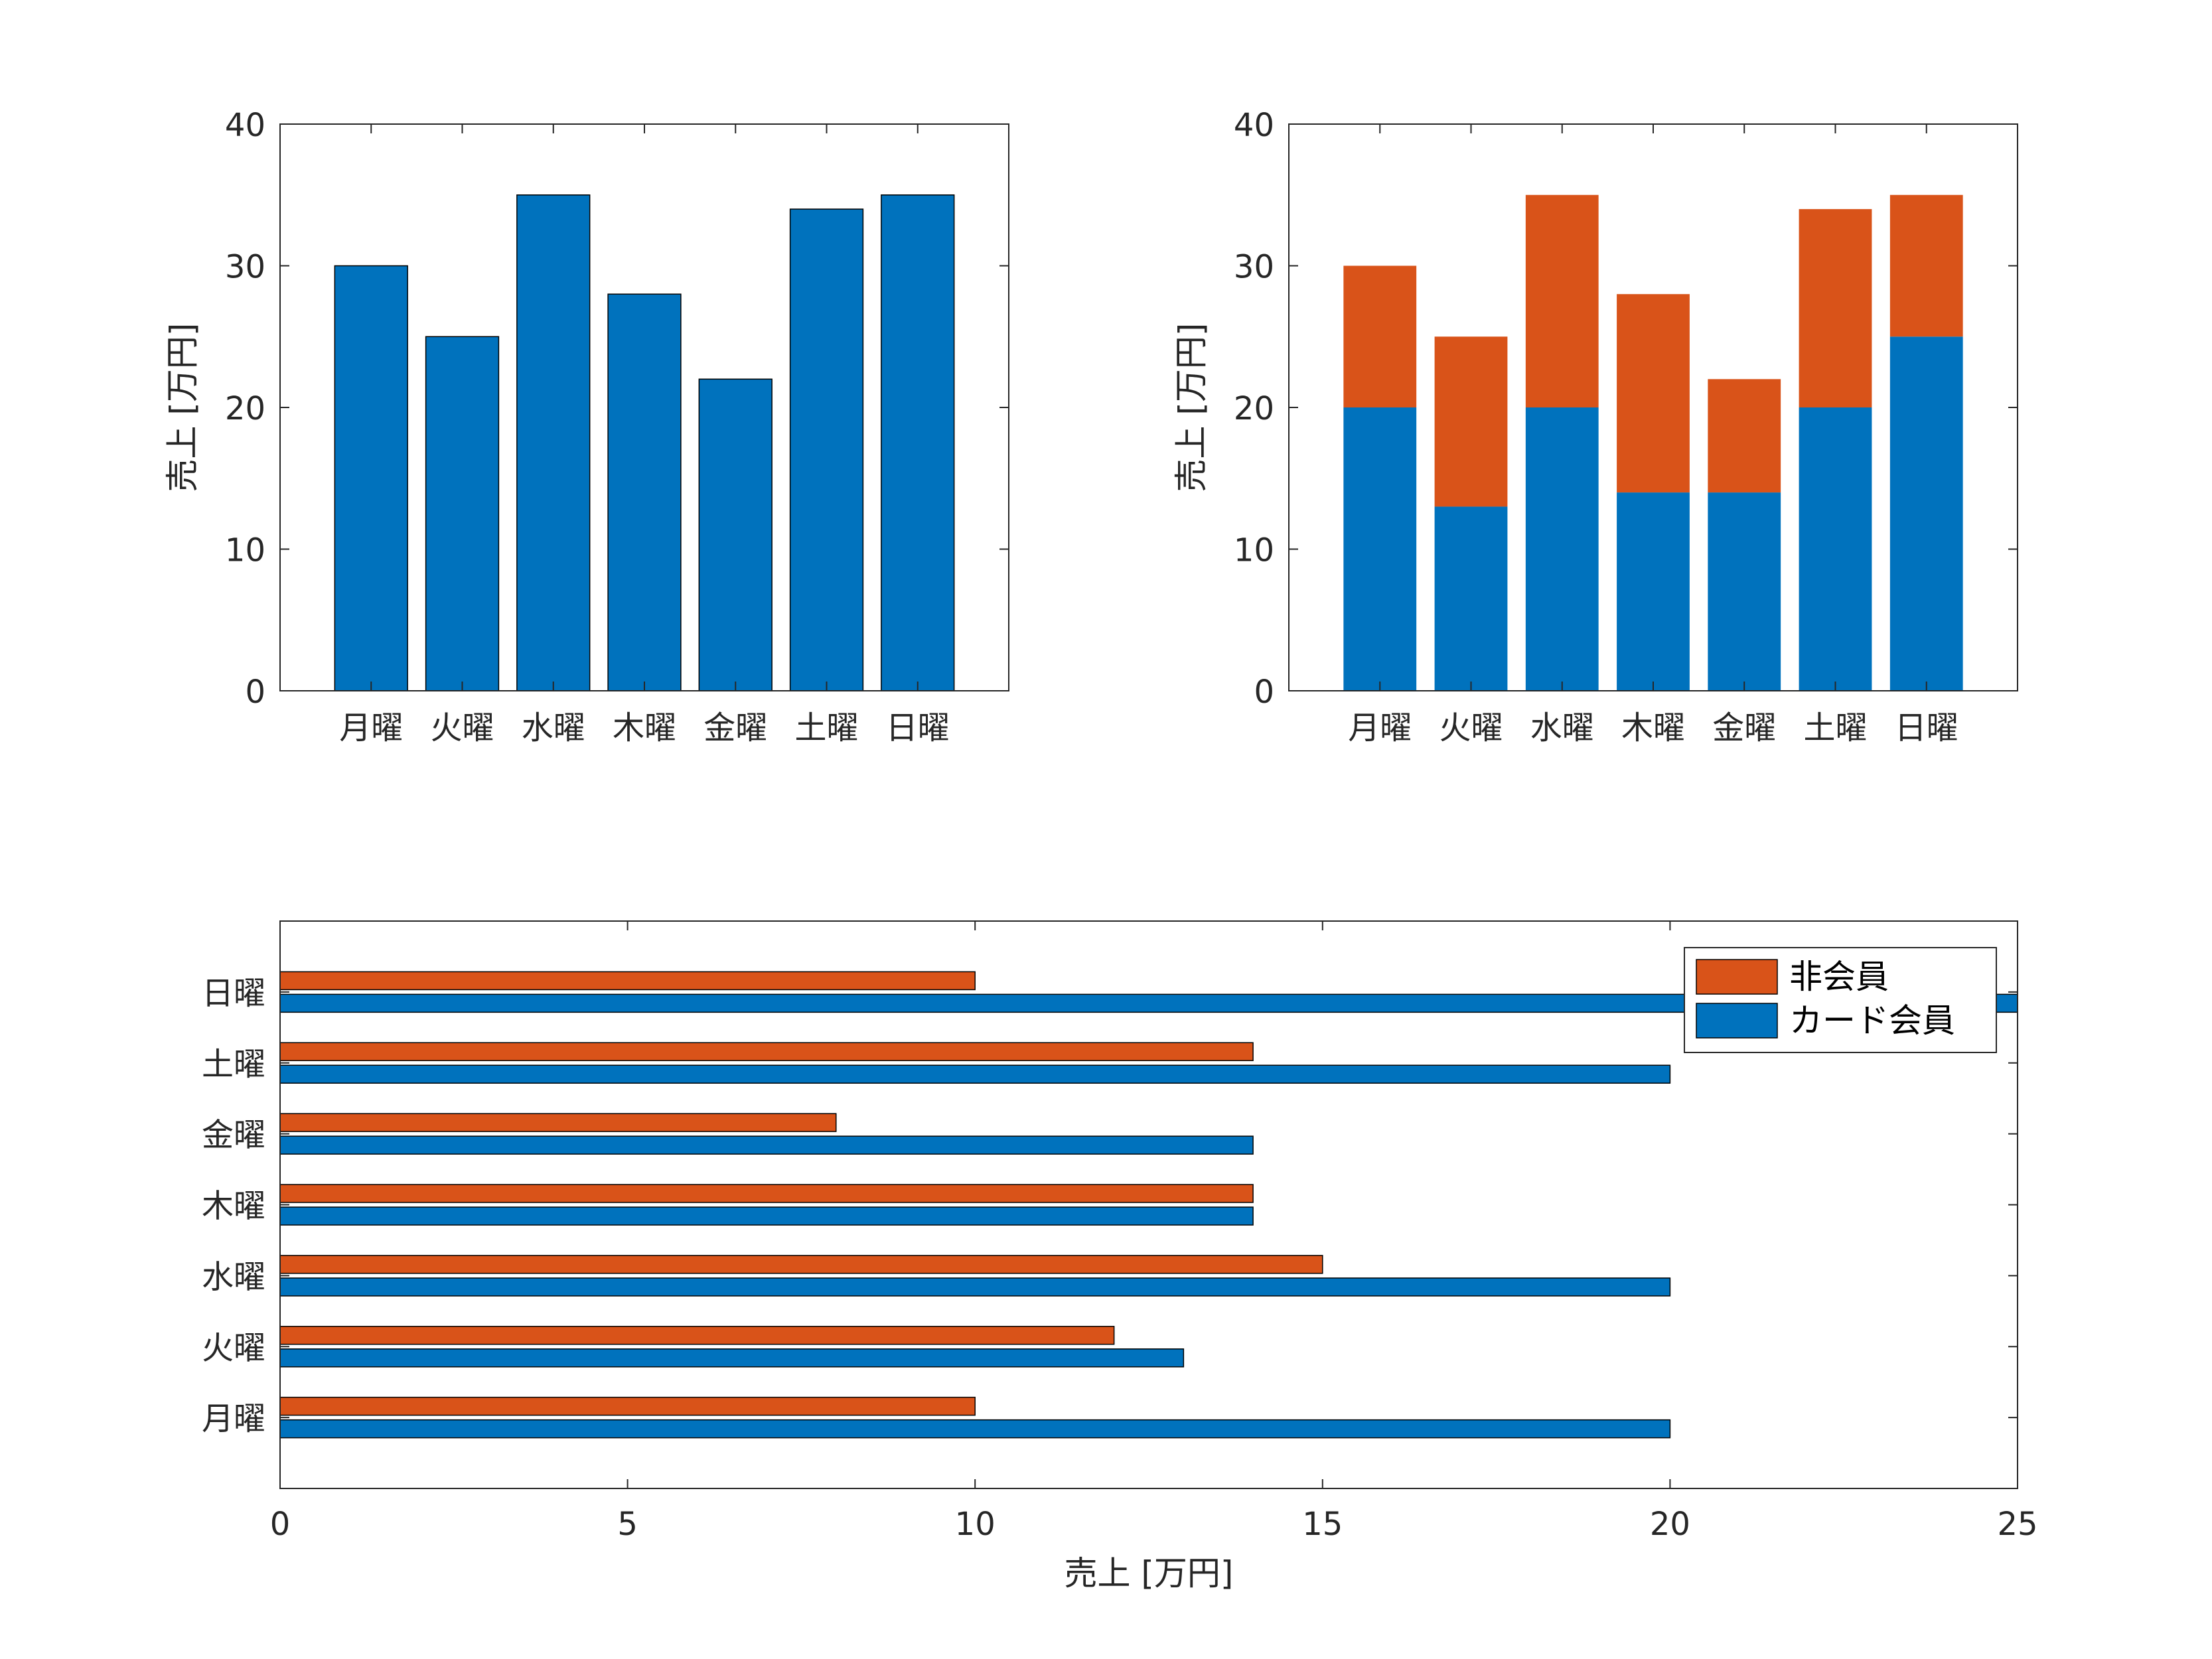  Describe the element at coordinates (558, 1122) in the screenshot. I see `bottom-bar-金曜-非会員` at that location.